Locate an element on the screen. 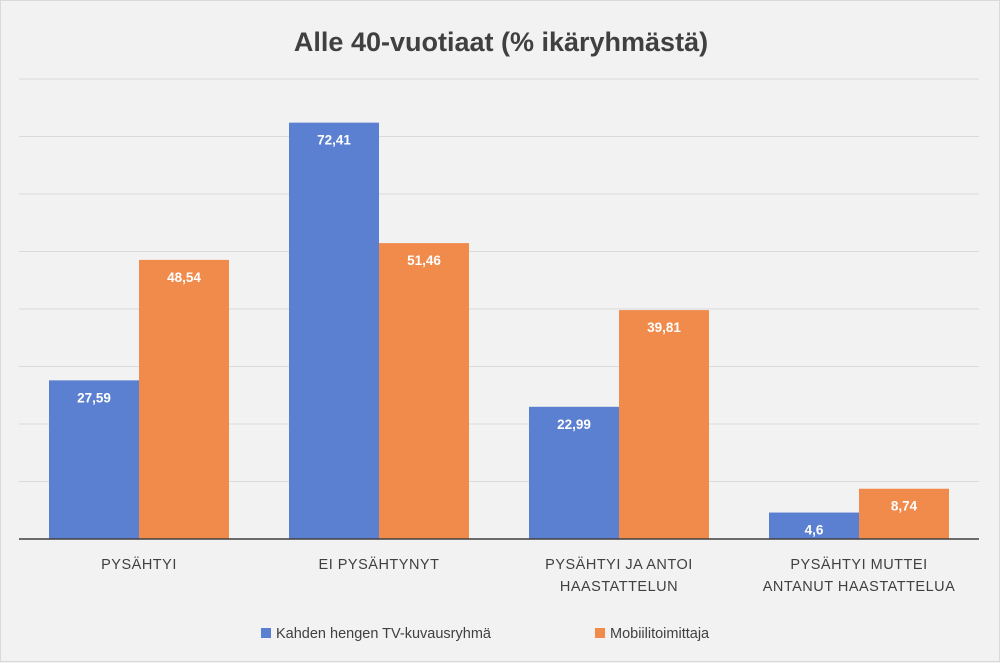  data-label: 48,54 is located at coordinates (184, 277).